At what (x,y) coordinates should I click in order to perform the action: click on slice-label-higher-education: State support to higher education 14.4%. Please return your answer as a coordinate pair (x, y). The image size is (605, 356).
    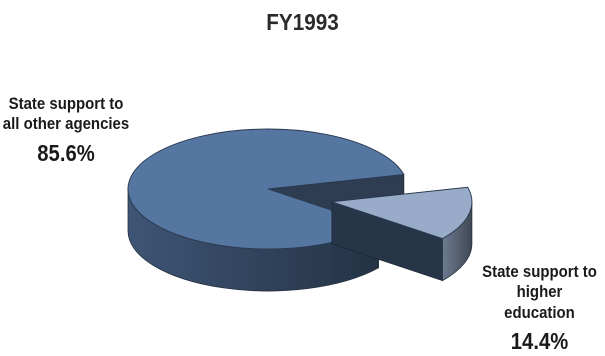
    Looking at the image, I should click on (539, 309).